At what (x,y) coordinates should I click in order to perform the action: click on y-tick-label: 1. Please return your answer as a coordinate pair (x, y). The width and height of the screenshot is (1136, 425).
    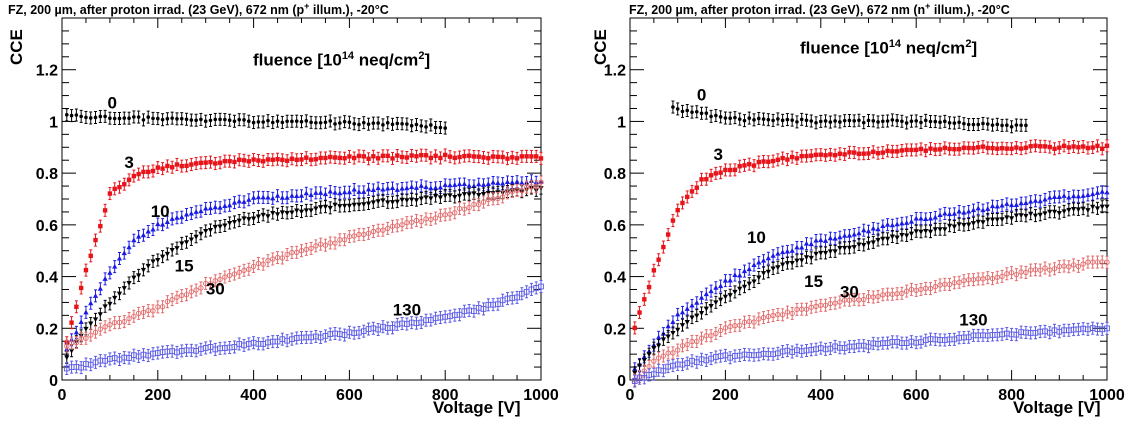
    Looking at the image, I should click on (621, 122).